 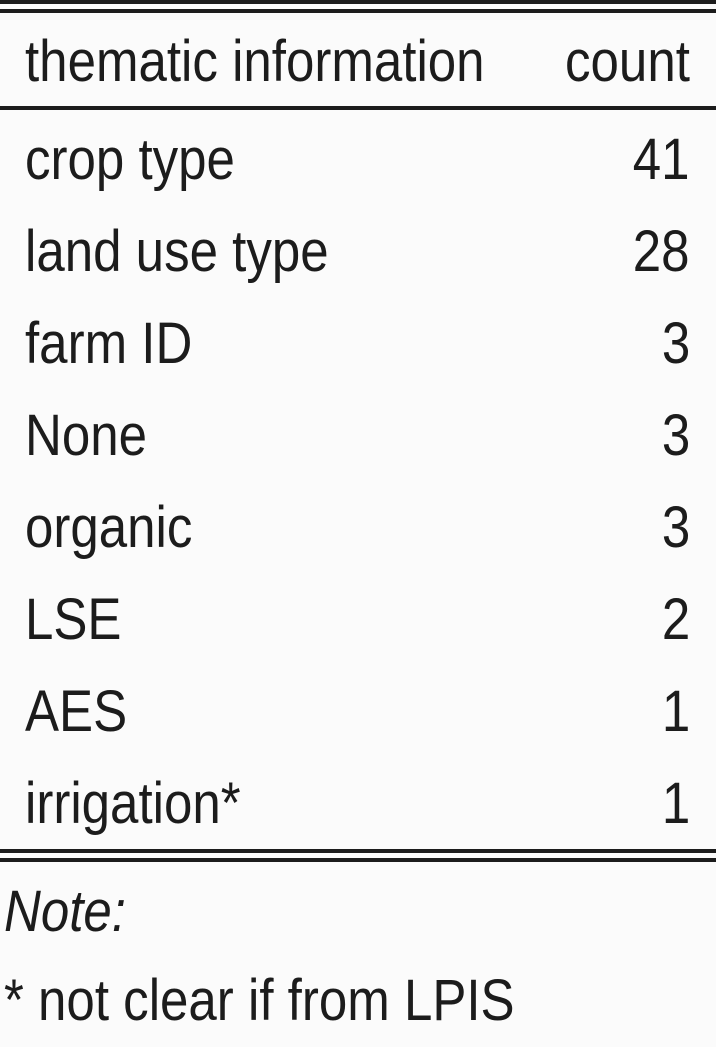 I want to click on bottom-rule-inner, so click(x=358, y=851).